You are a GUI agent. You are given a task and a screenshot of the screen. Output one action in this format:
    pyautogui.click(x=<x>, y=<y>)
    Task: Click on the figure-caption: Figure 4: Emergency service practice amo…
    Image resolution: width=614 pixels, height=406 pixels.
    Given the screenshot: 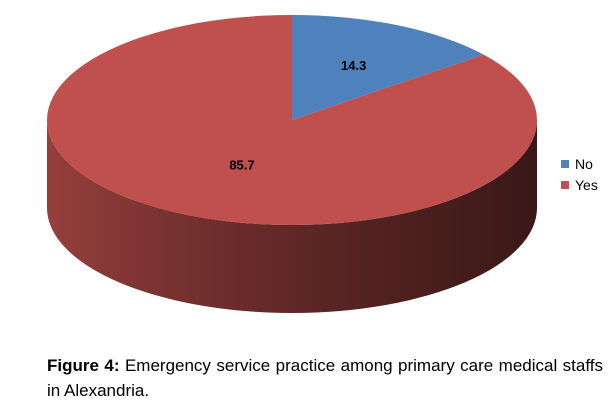 What is the action you would take?
    pyautogui.click(x=325, y=378)
    